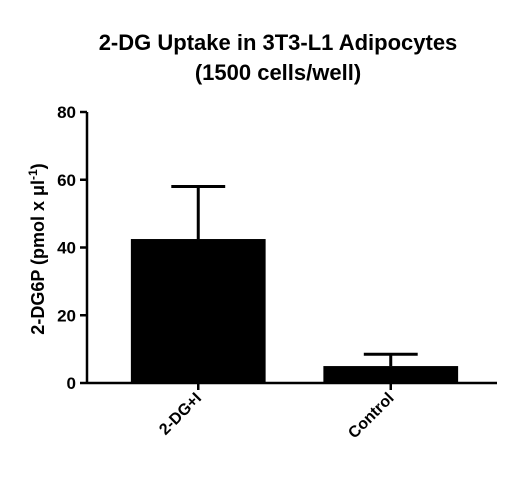  I want to click on y-tick-label: 40, so click(66, 248).